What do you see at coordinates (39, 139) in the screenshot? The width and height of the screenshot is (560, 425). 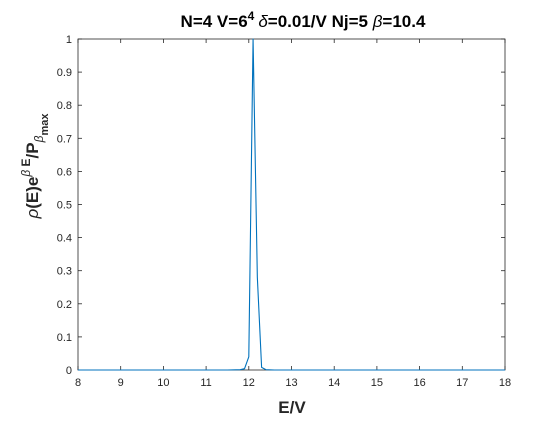 I see `y-label-sub-beta: β` at bounding box center [39, 139].